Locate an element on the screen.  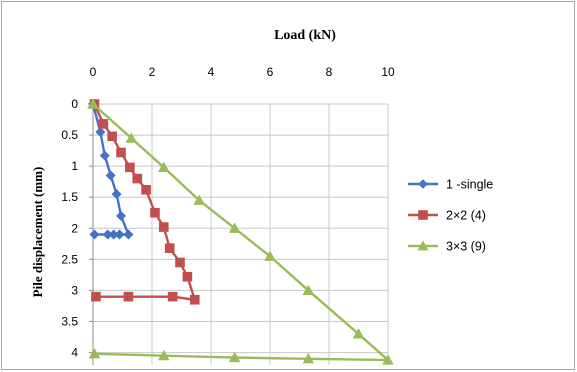
legend-item: 2×2 (4) is located at coordinates (447, 216).